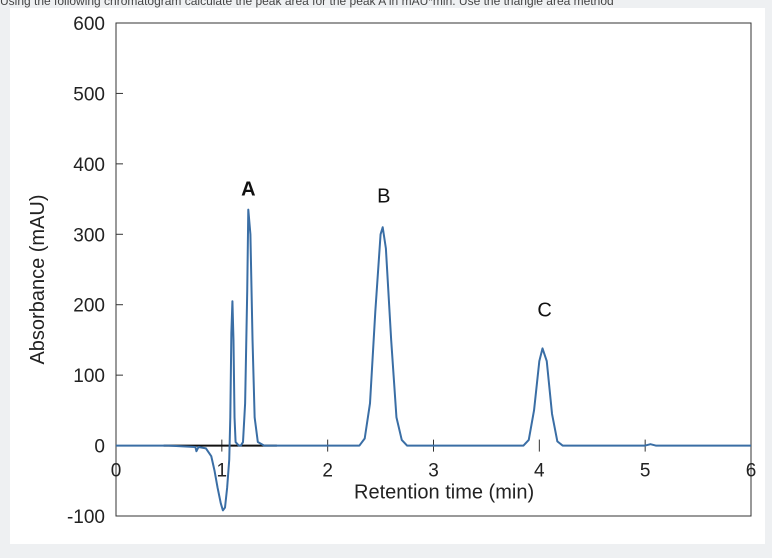 This screenshot has width=772, height=558. I want to click on y-tick-label: 100, so click(89, 376).